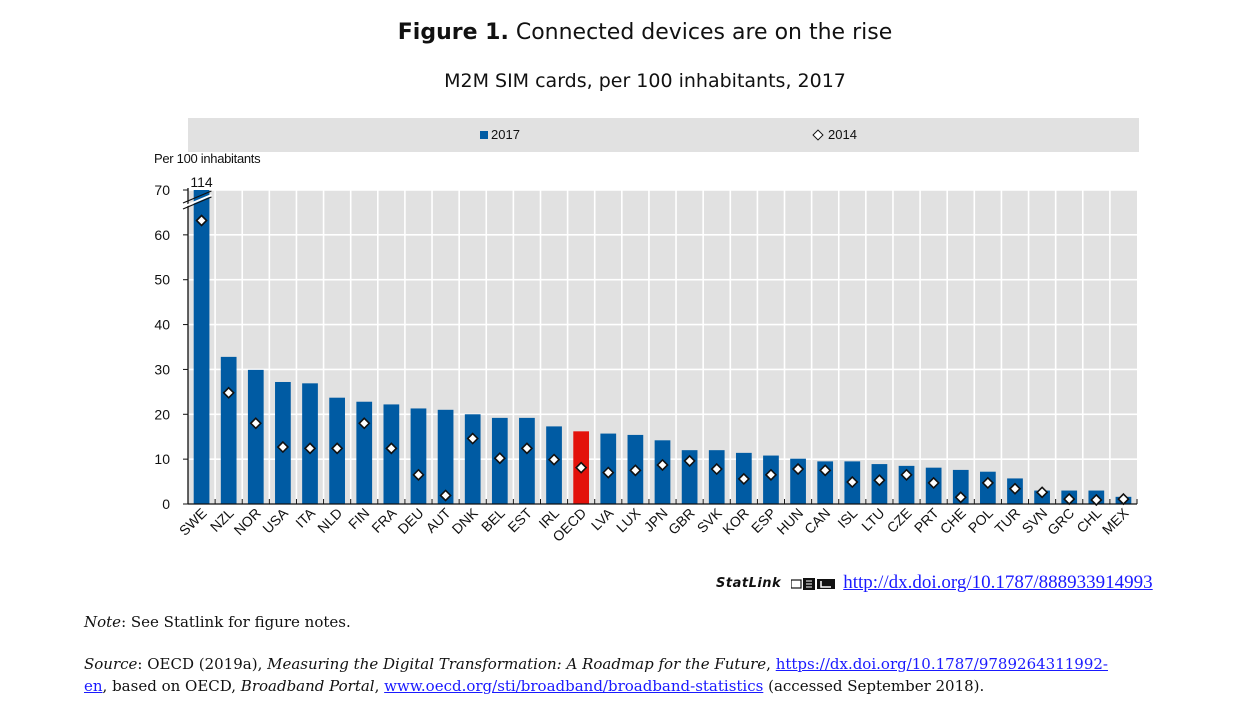  What do you see at coordinates (608, 472) in the screenshot?
I see `marker-2014-lva` at bounding box center [608, 472].